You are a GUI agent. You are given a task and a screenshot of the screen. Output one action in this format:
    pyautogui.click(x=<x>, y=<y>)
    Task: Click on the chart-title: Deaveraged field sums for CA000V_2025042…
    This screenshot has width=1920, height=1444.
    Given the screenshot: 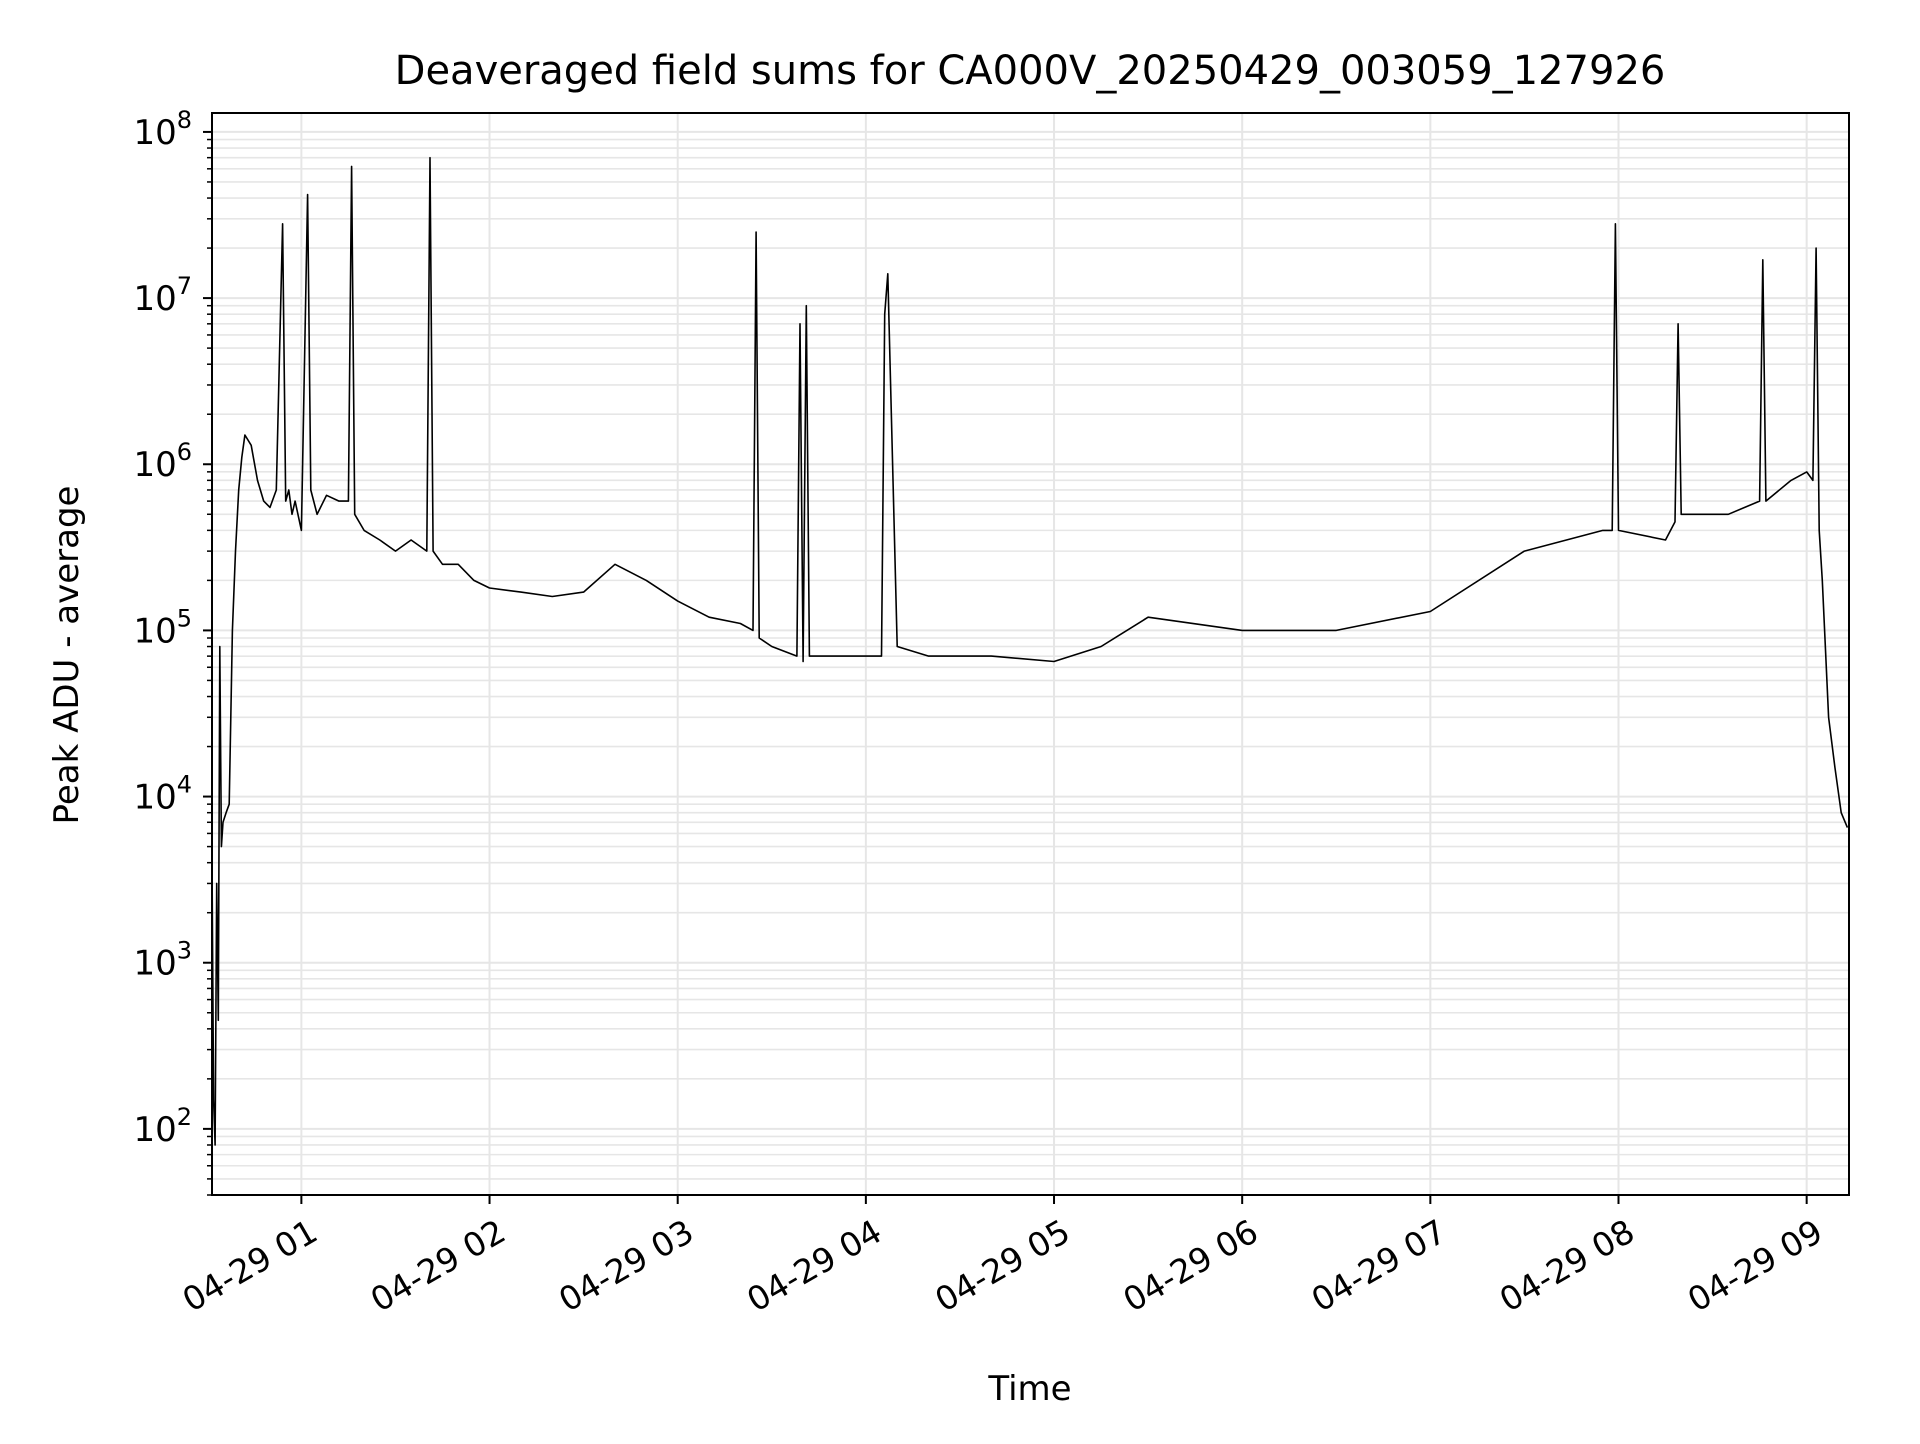 What is the action you would take?
    pyautogui.click(x=1030, y=71)
    